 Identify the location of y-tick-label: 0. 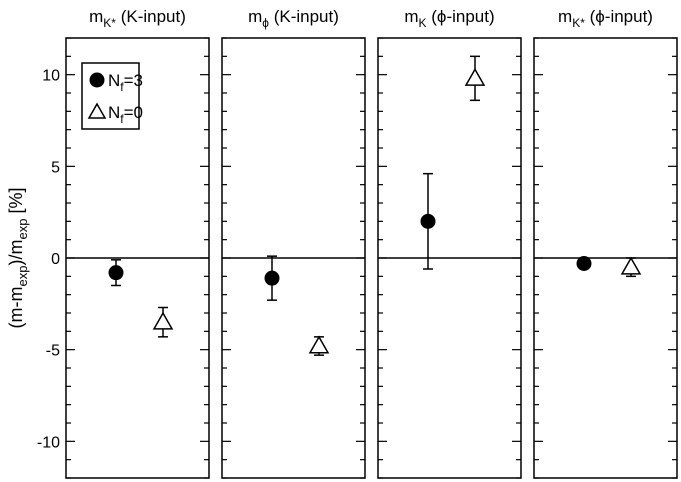
(55, 259).